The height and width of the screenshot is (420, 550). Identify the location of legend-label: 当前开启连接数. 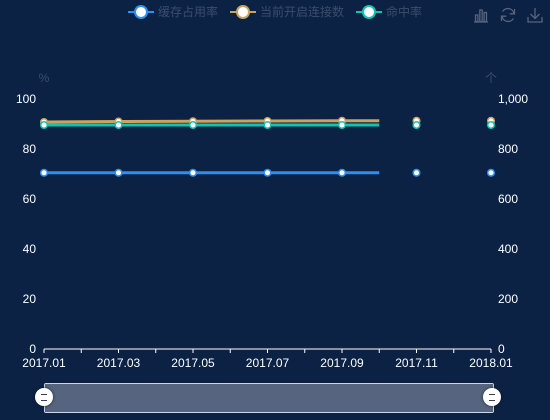
(302, 12).